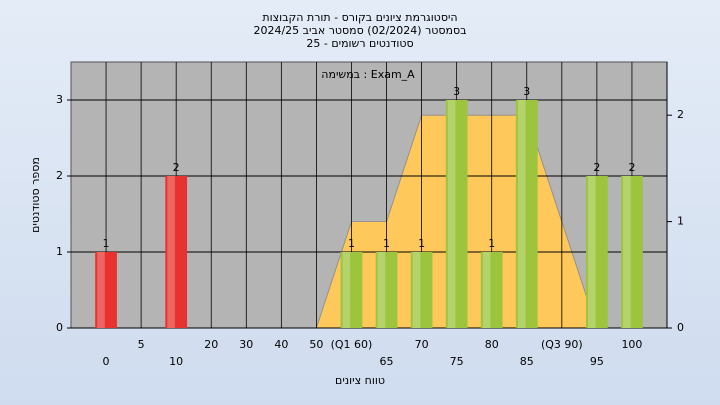 The width and height of the screenshot is (720, 405). I want to click on x-tick-label: 75, so click(457, 361).